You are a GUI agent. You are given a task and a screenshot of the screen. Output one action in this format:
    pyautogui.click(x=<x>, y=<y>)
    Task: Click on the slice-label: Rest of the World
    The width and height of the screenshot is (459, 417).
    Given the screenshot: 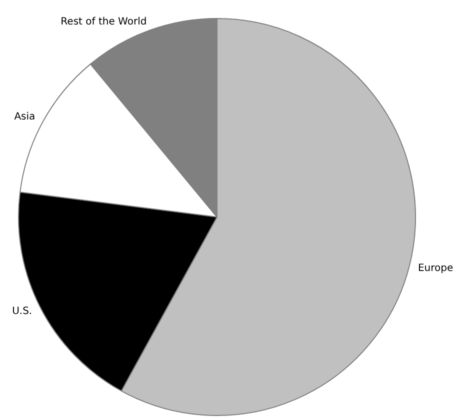 What is the action you would take?
    pyautogui.click(x=103, y=22)
    